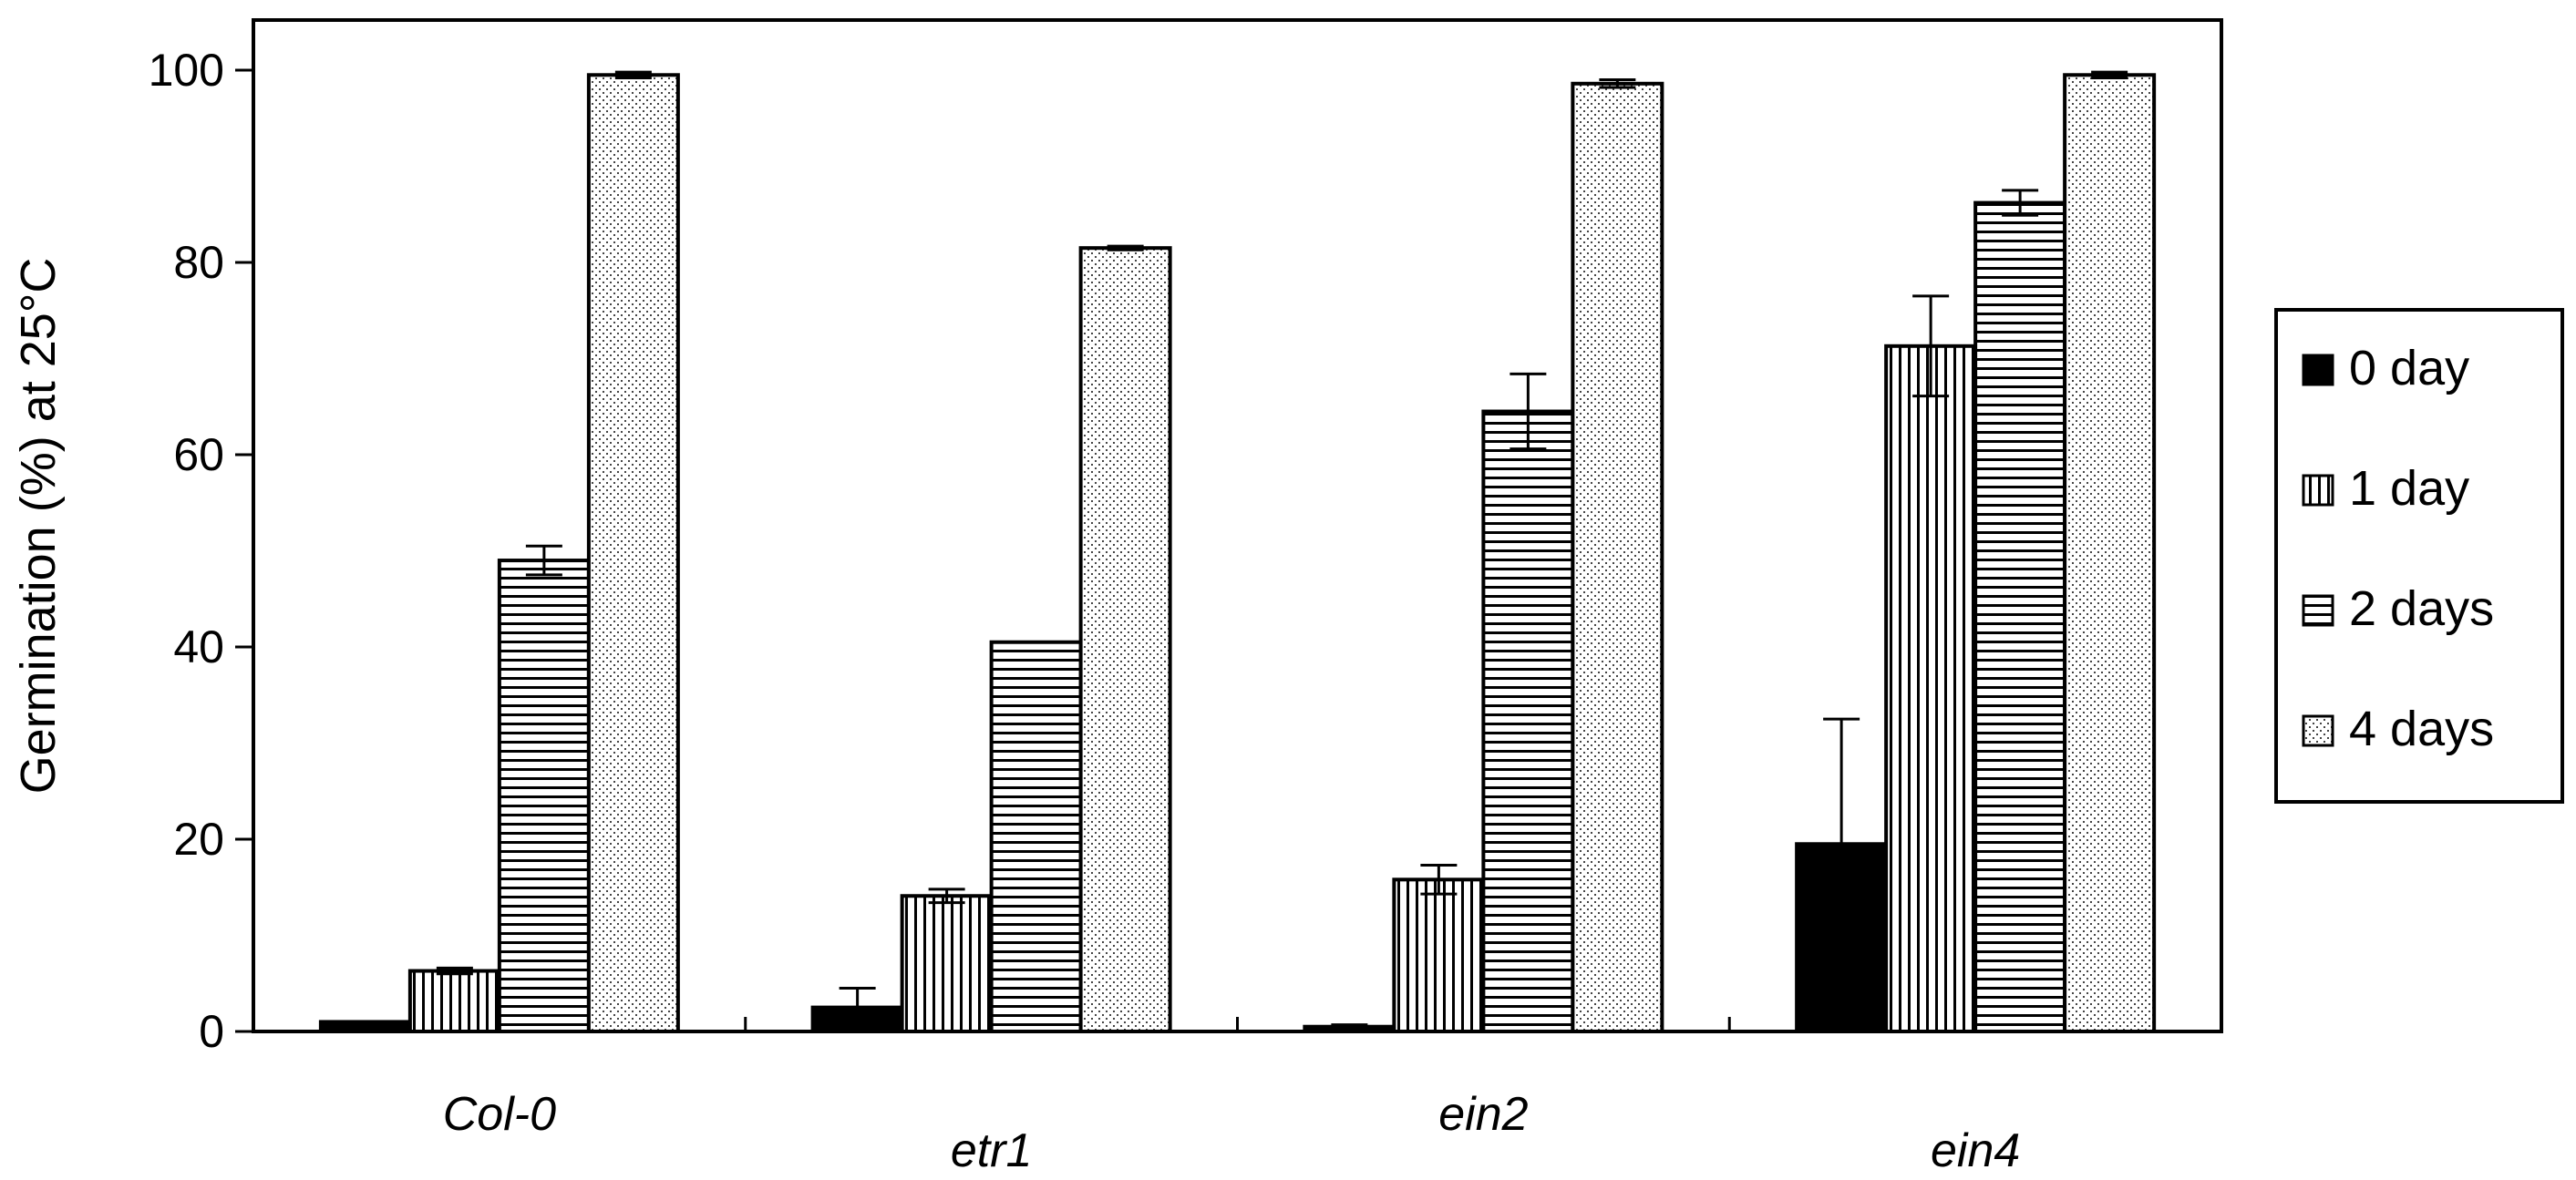  Describe the element at coordinates (2421, 608) in the screenshot. I see `legend-label: 2 days` at that location.